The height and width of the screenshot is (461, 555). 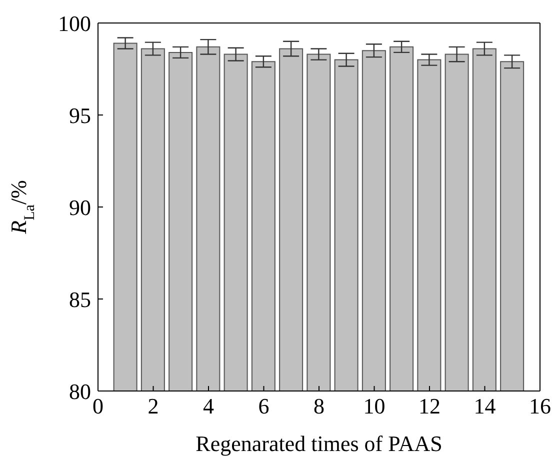 I want to click on x-tick-label: 8, so click(x=319, y=406).